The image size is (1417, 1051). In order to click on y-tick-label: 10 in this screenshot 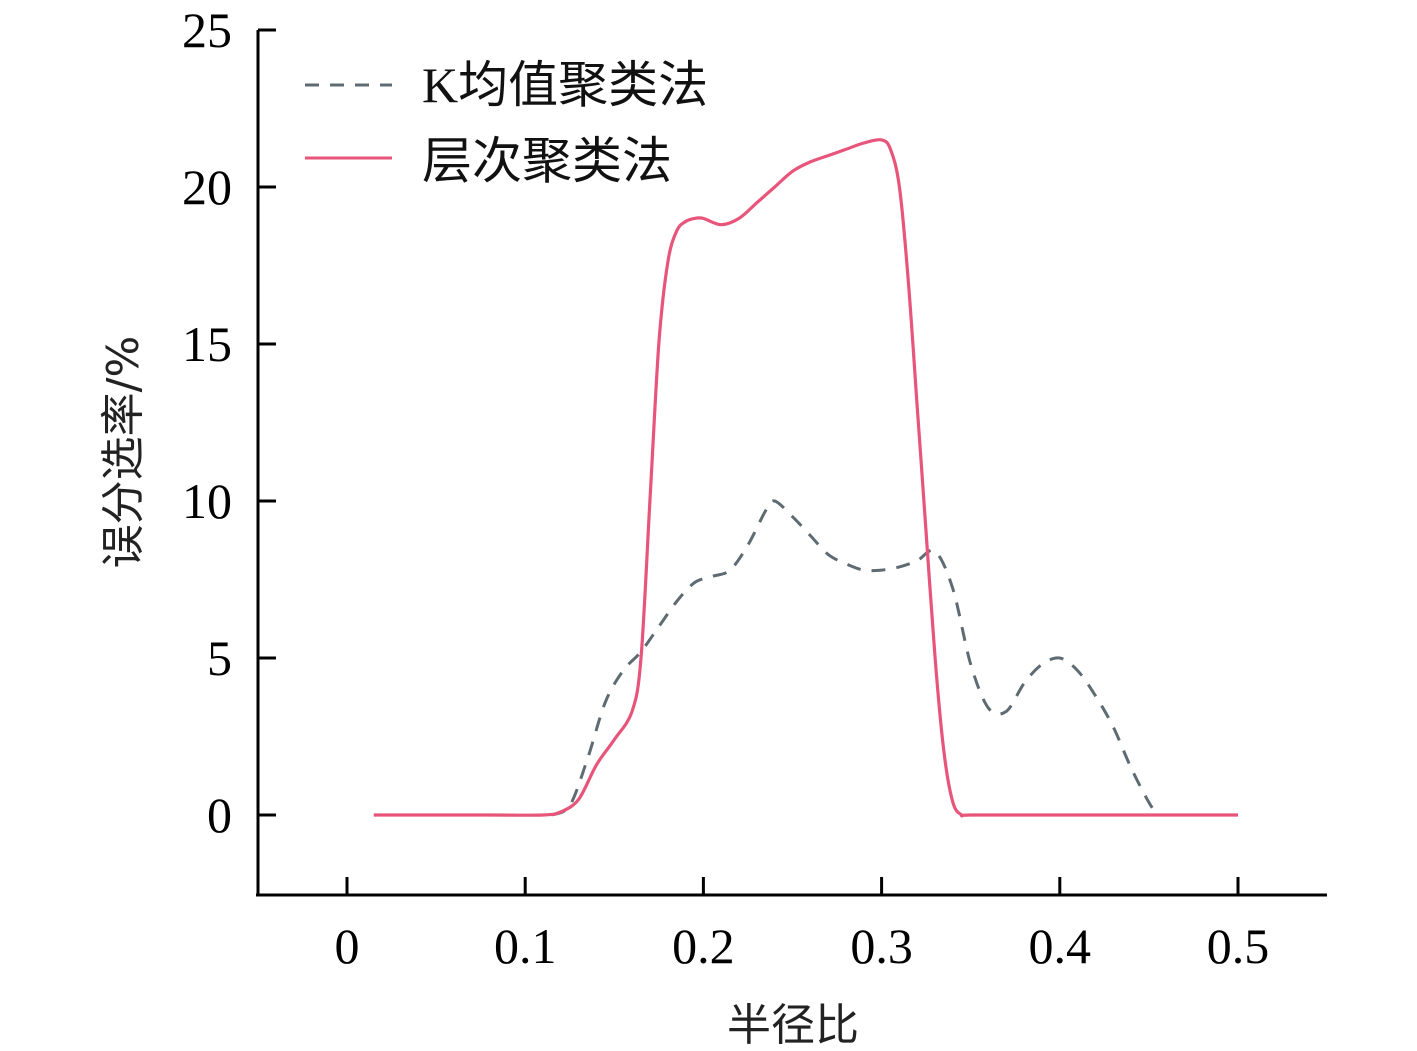, I will do `click(207, 501)`.